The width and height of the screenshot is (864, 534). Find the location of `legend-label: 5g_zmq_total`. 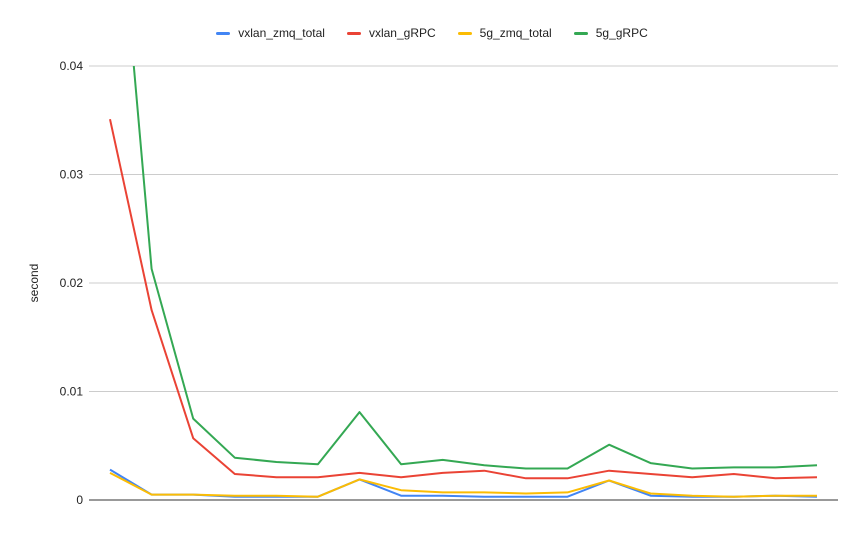

legend-label: 5g_zmq_total is located at coordinates (515, 33).